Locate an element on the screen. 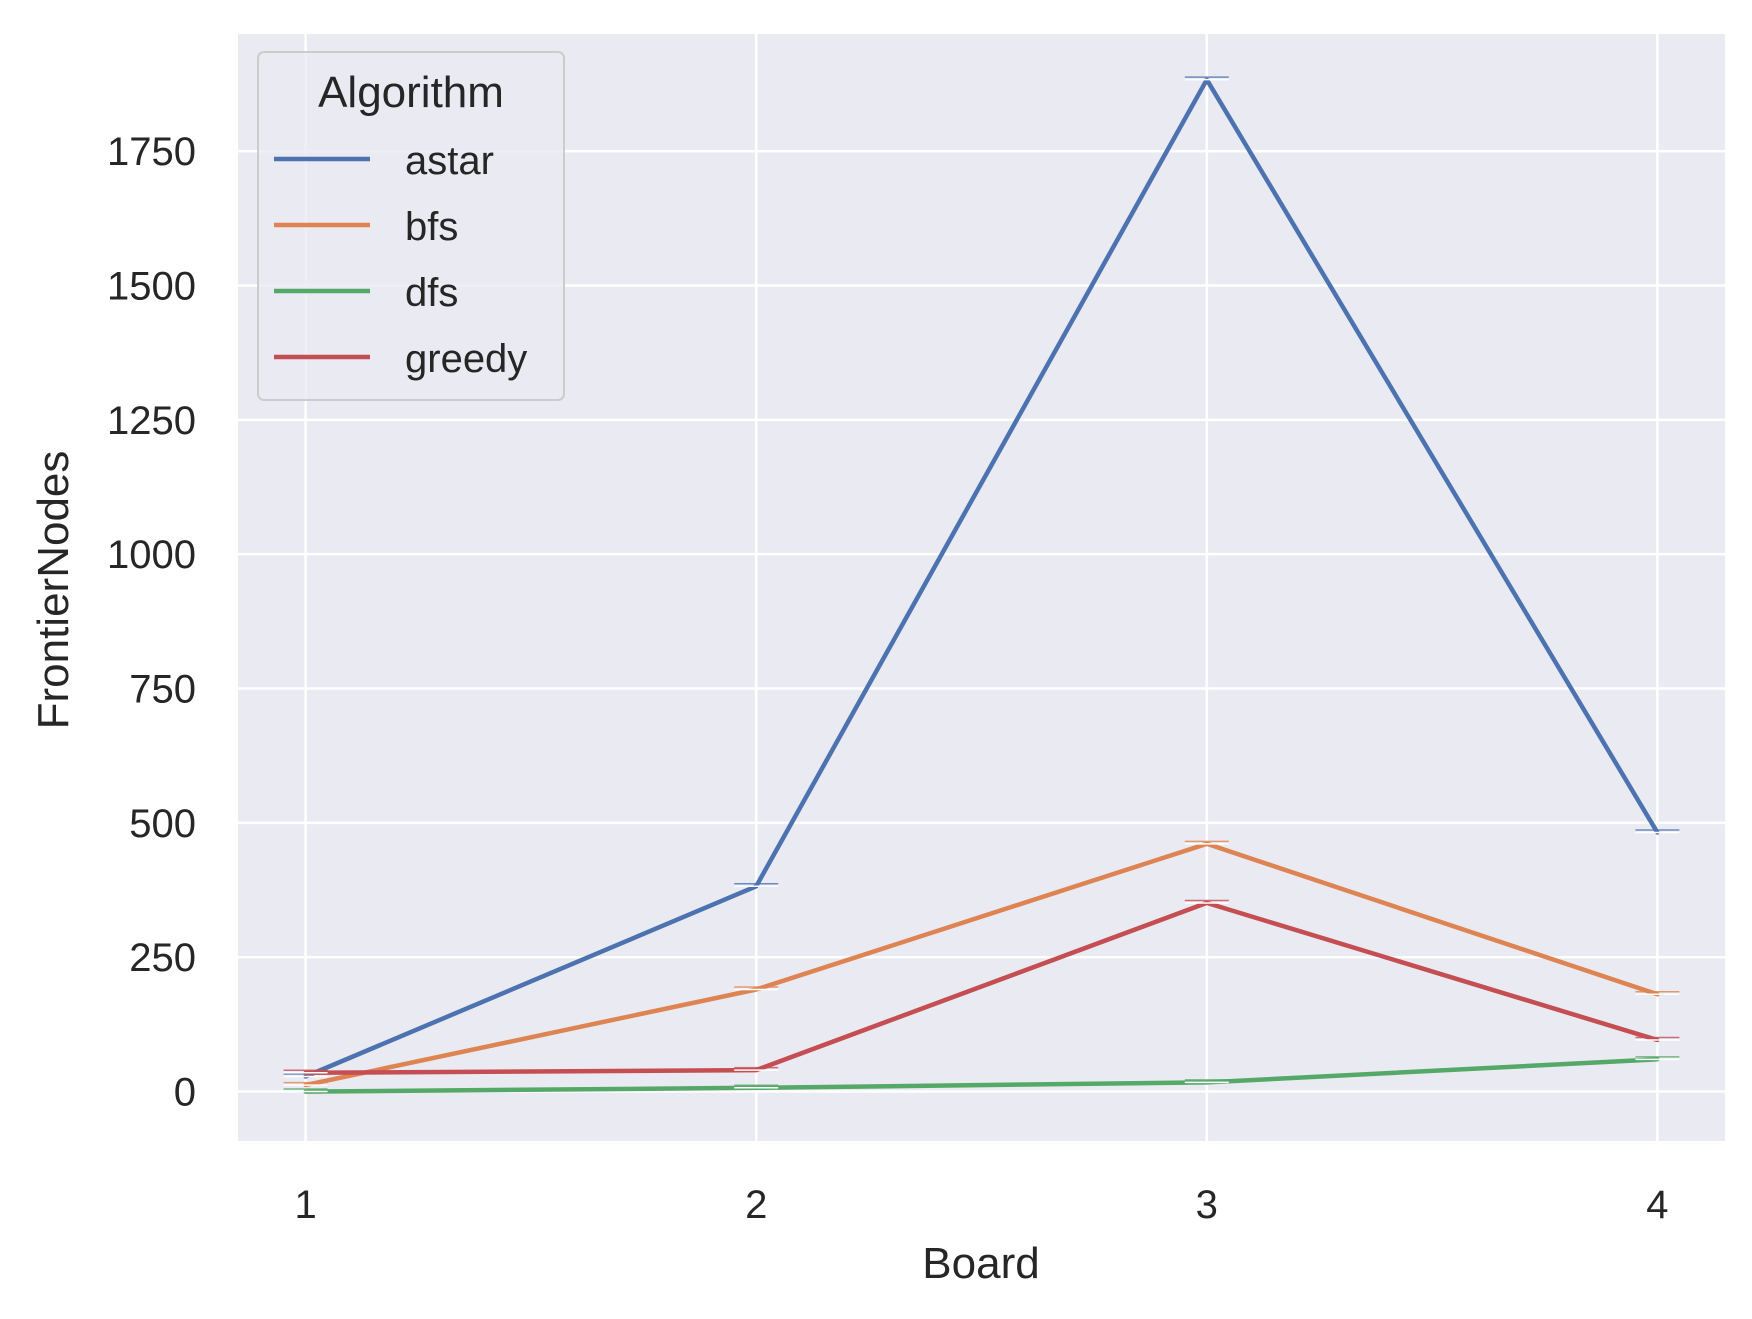 The height and width of the screenshot is (1319, 1752). legend-item: dfs is located at coordinates (366, 293).